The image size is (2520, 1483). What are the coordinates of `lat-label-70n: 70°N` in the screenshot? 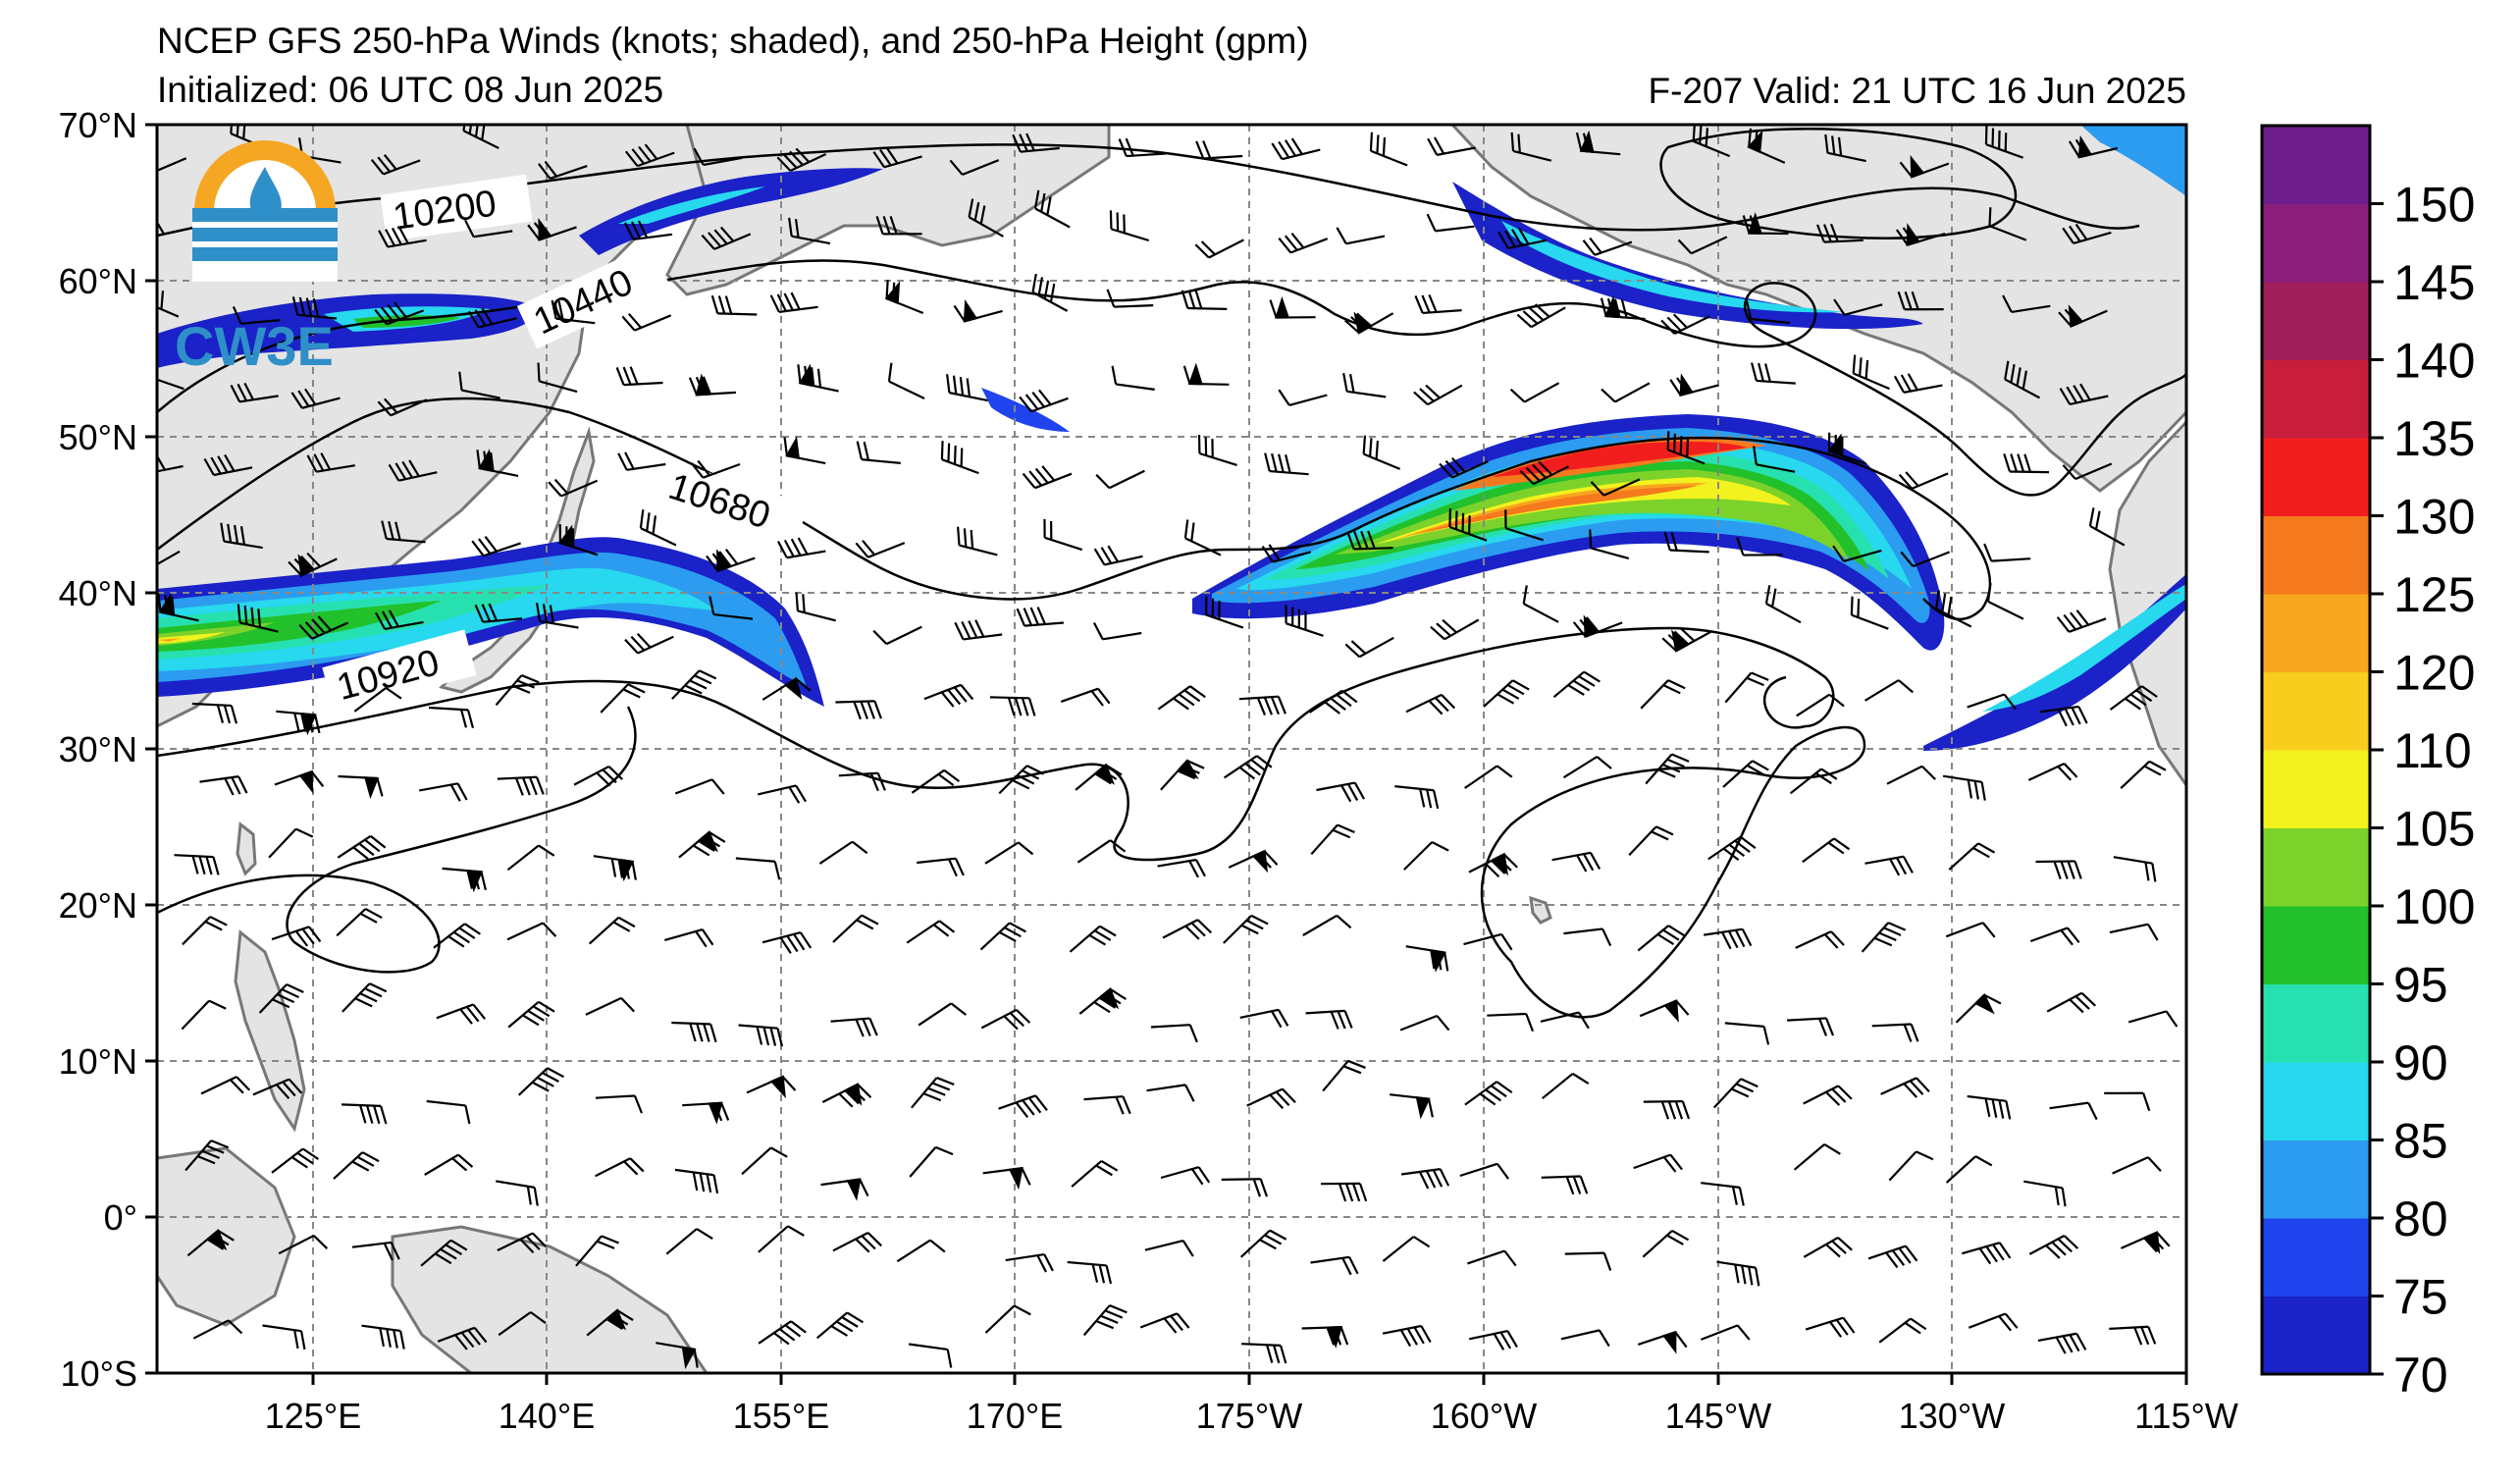 It's located at (98, 125).